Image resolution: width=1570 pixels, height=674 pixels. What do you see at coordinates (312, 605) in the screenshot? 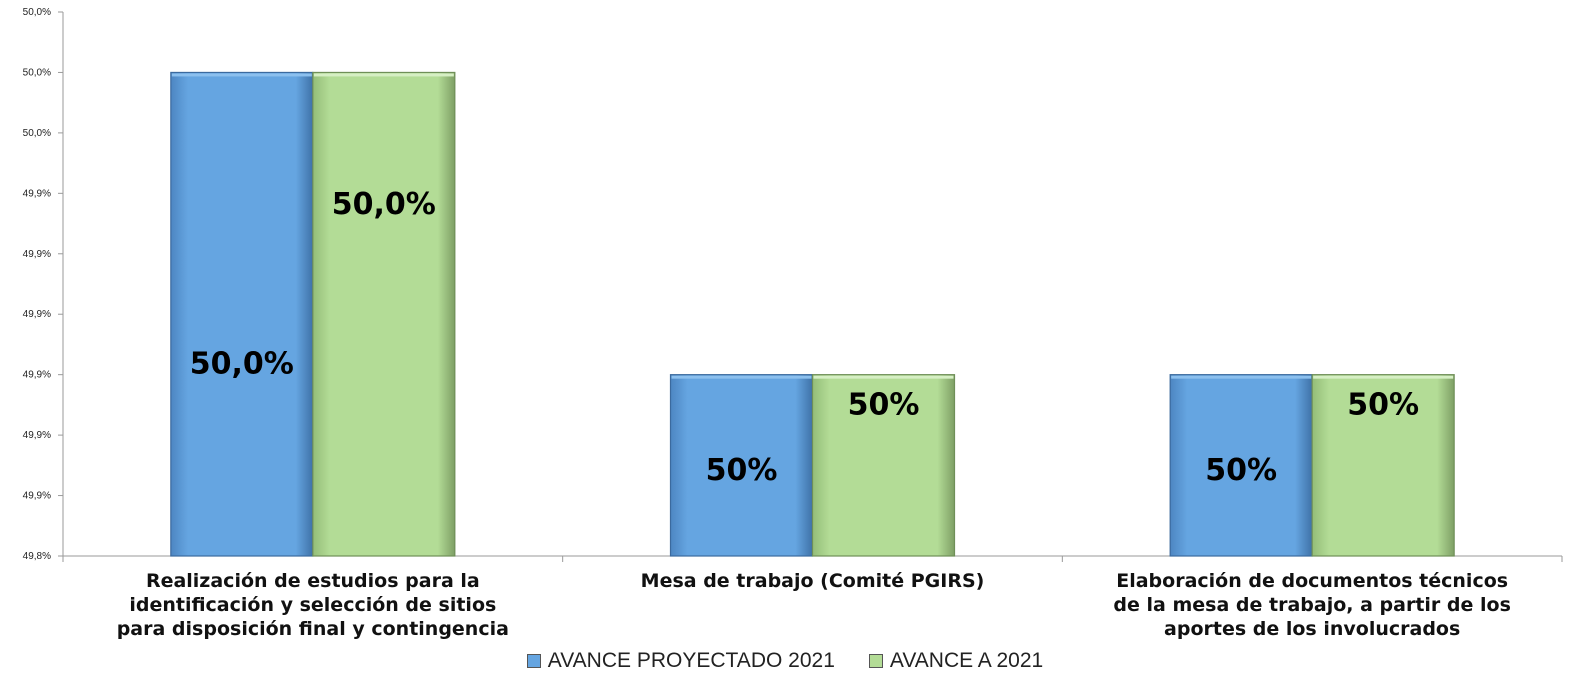
I see `x-category-label: identificación y selección de sitios` at bounding box center [312, 605].